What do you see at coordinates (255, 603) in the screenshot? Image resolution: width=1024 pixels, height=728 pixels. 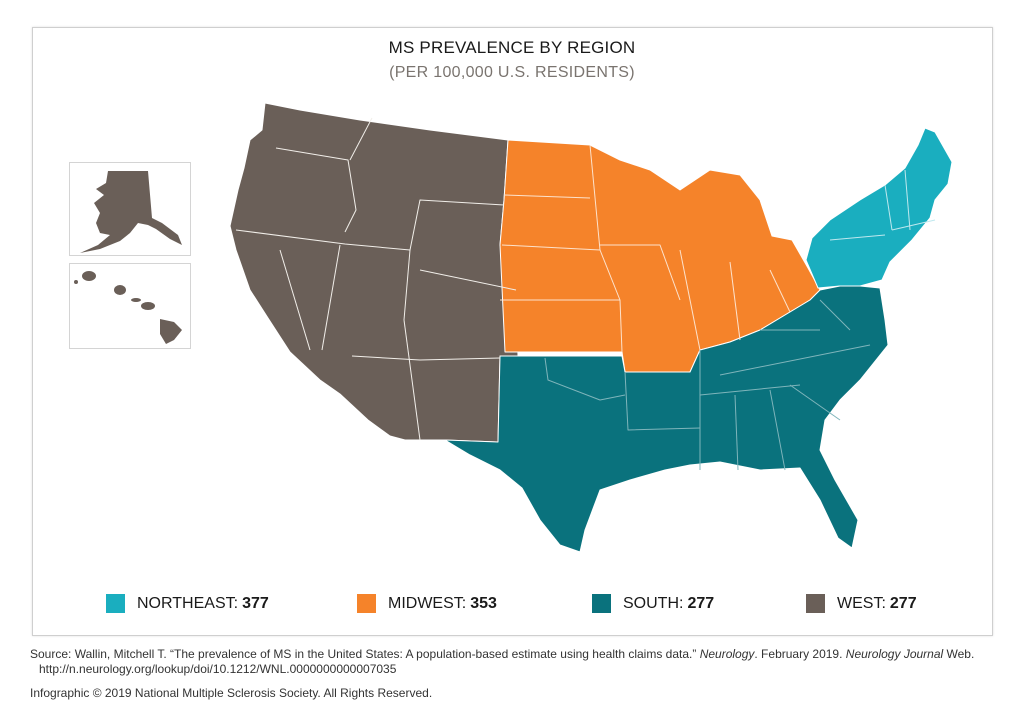 I see `legend-value: 377` at bounding box center [255, 603].